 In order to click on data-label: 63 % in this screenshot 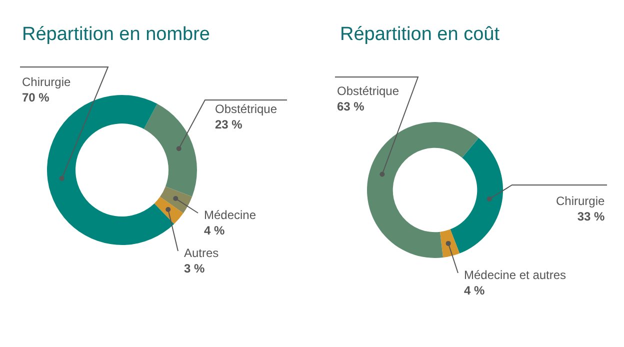, I will do `click(351, 107)`.